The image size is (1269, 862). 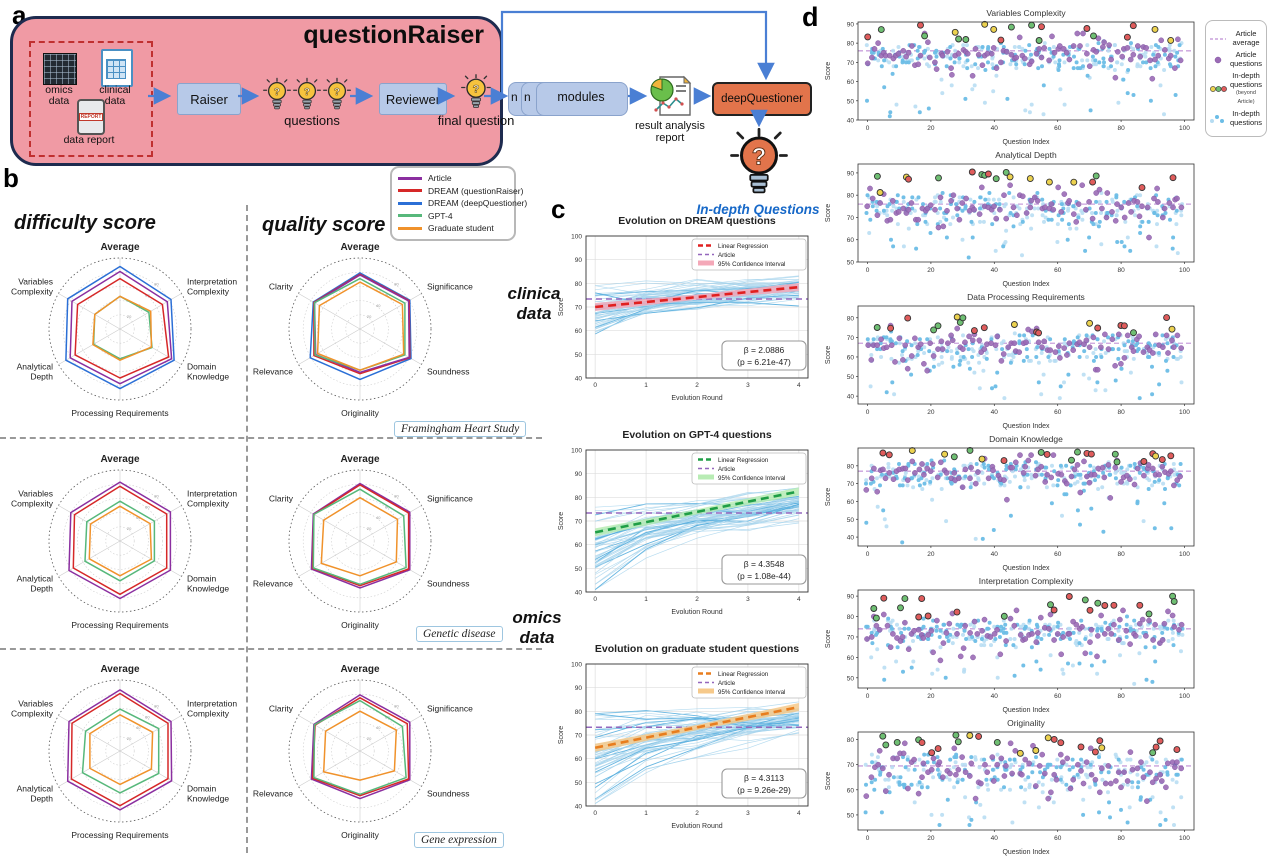 What do you see at coordinates (1026, 581) in the screenshot?
I see `svg-text: Interpretation Complexity` at bounding box center [1026, 581].